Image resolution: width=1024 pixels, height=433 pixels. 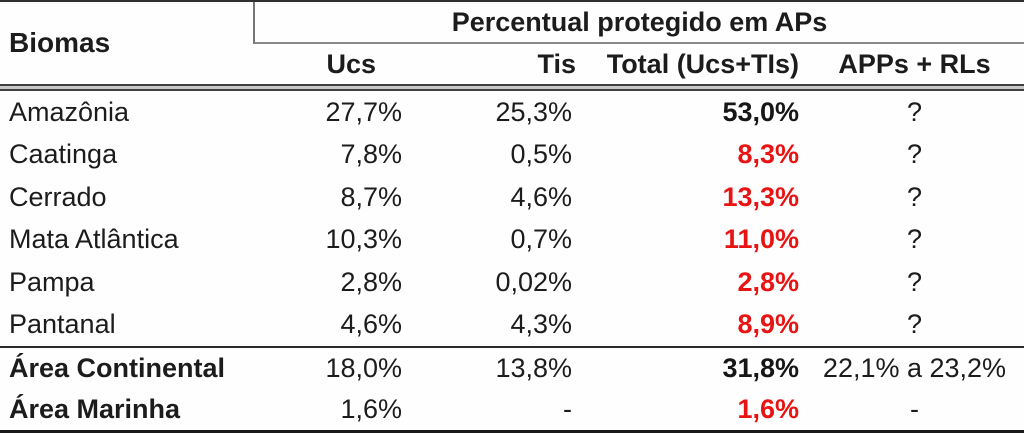 I want to click on total-value: 8,9%, so click(x=768, y=324).